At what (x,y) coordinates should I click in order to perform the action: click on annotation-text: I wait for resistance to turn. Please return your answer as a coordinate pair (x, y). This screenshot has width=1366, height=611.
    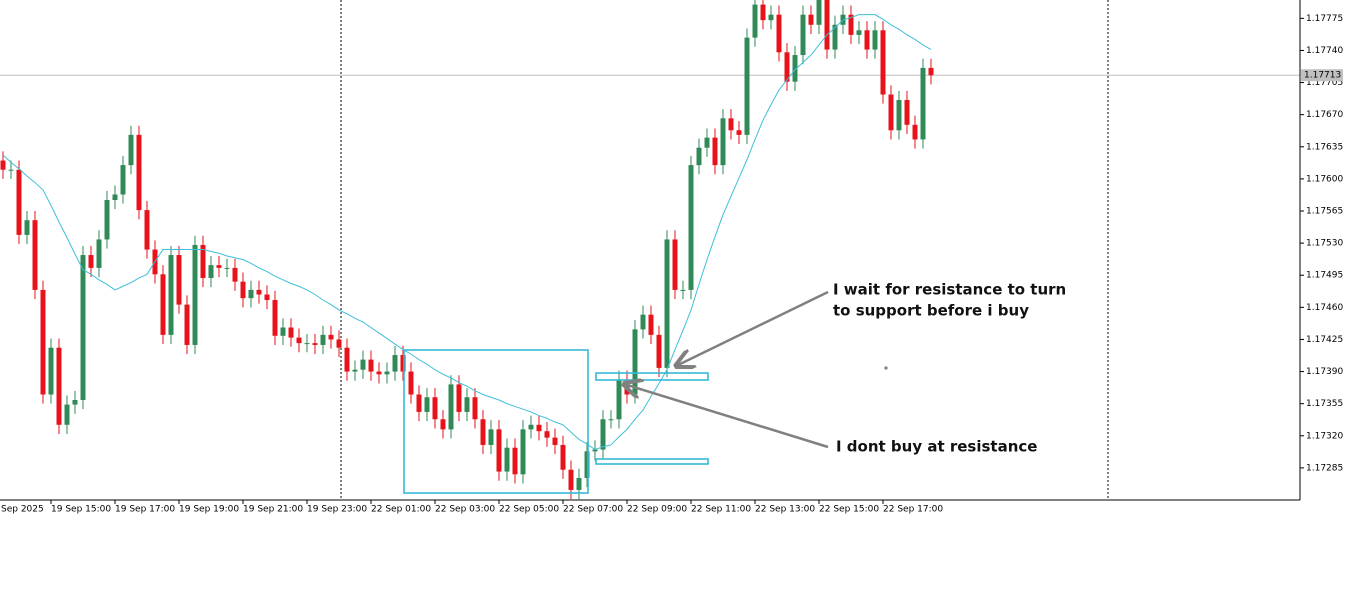
    Looking at the image, I should click on (949, 290).